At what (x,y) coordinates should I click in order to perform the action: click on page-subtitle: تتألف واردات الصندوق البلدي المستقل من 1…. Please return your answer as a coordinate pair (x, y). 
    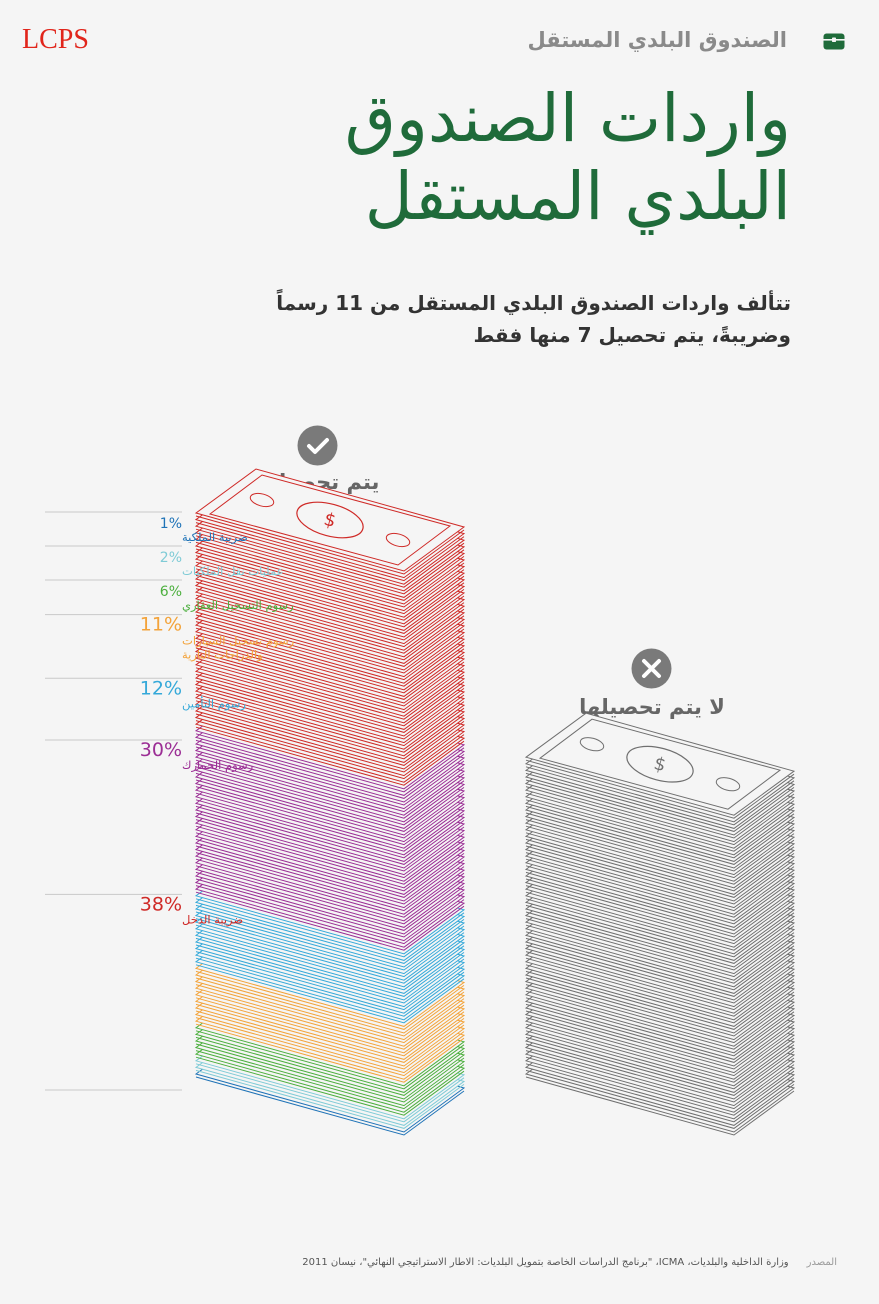
    Looking at the image, I should click on (511, 319).